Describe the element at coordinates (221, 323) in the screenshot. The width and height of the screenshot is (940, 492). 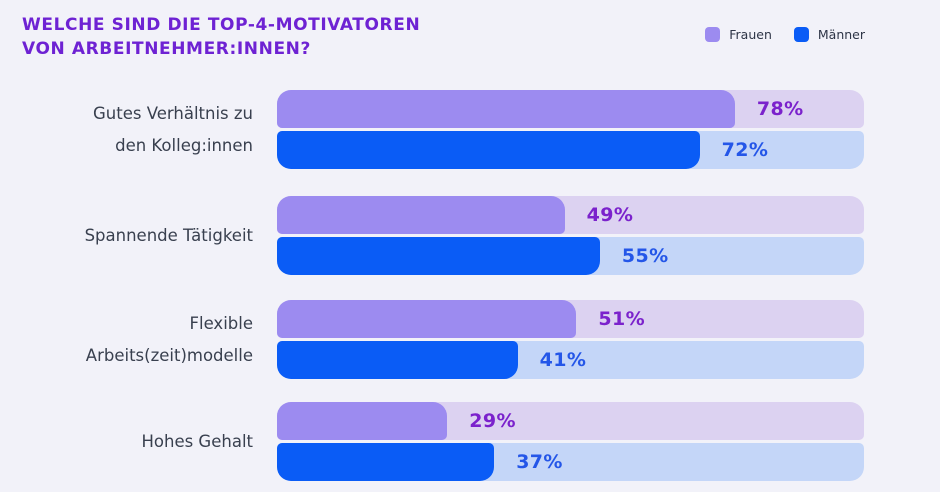
I see `category-label-line: Flexible` at that location.